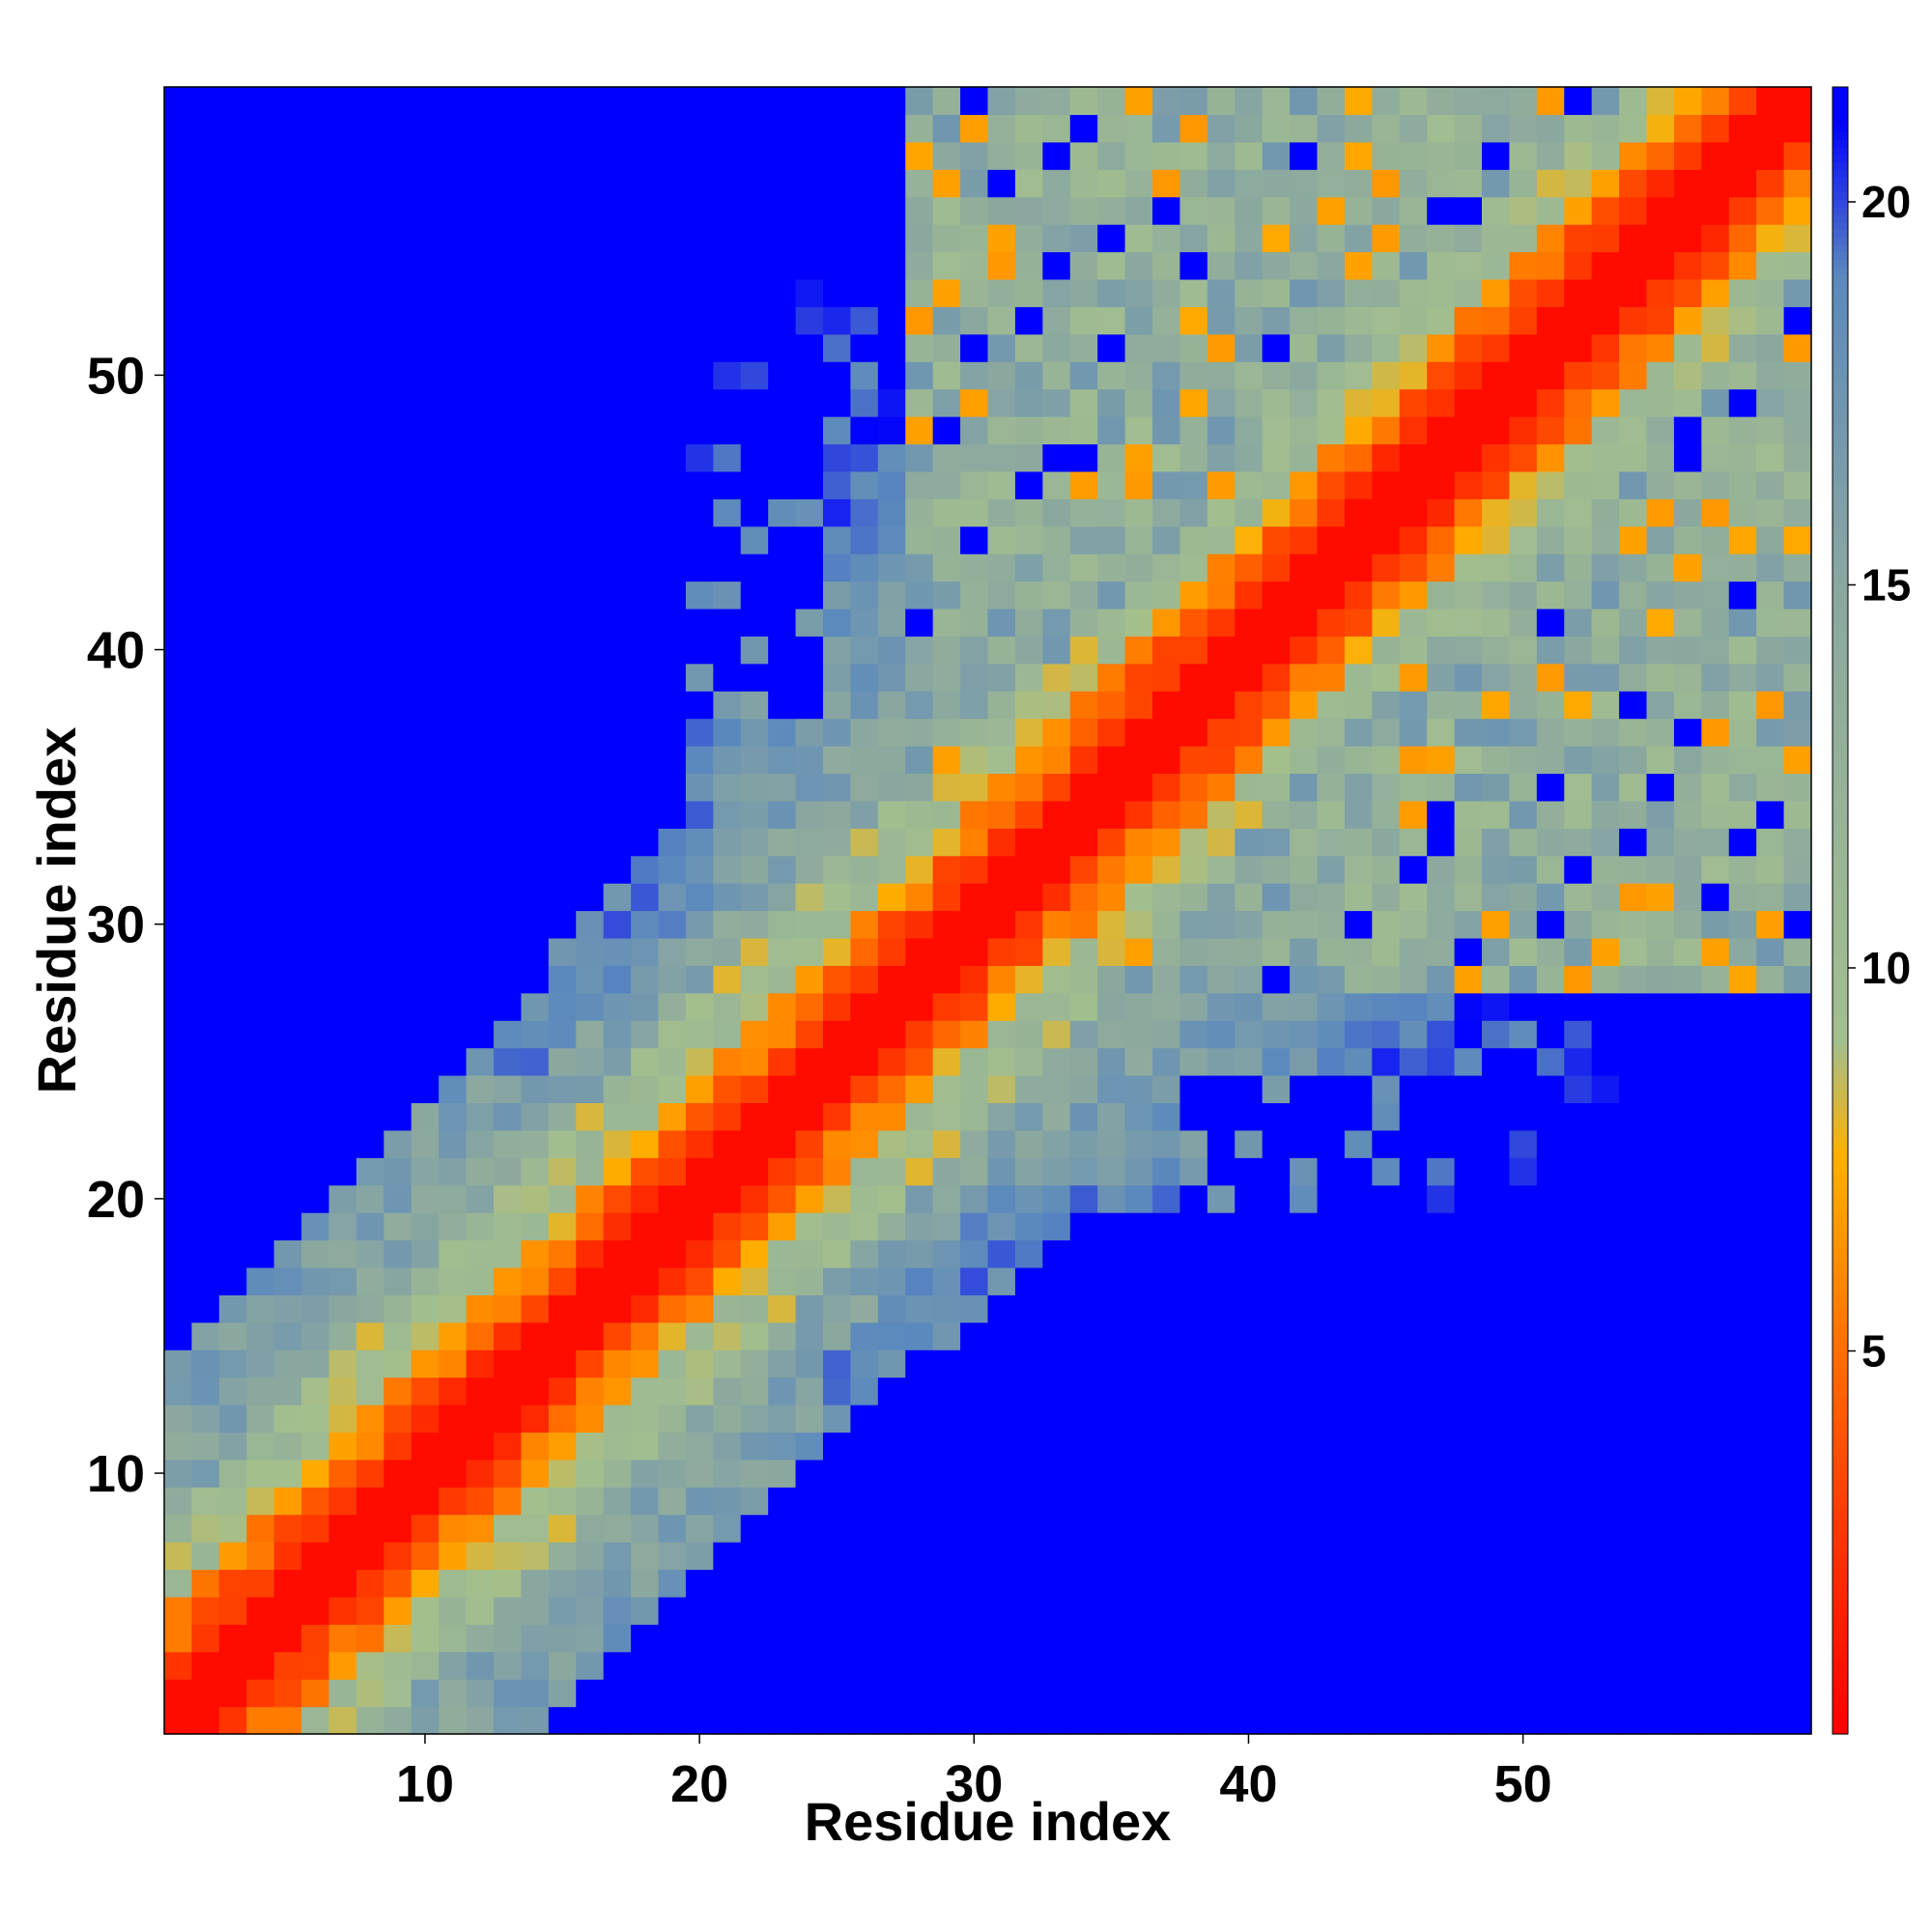 The width and height of the screenshot is (1932, 1932). Describe the element at coordinates (1886, 202) in the screenshot. I see `colorbar-tick-label: 20` at that location.